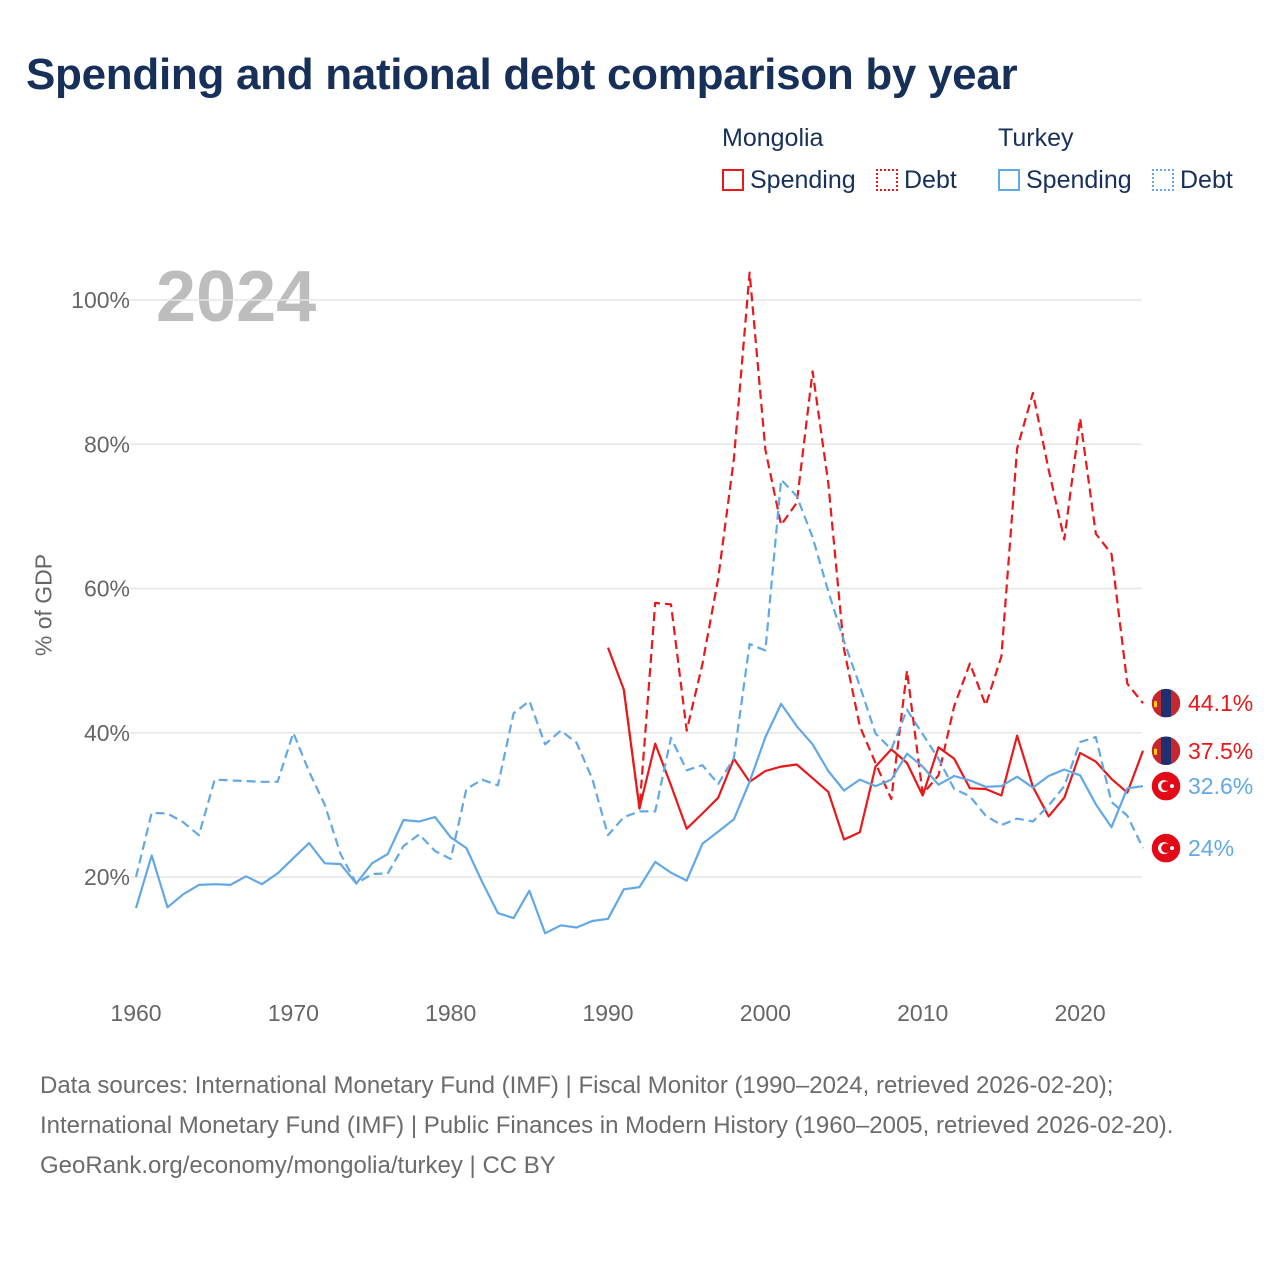  I want to click on end-marker-turkey-spending: 32.6%, so click(1201, 786).